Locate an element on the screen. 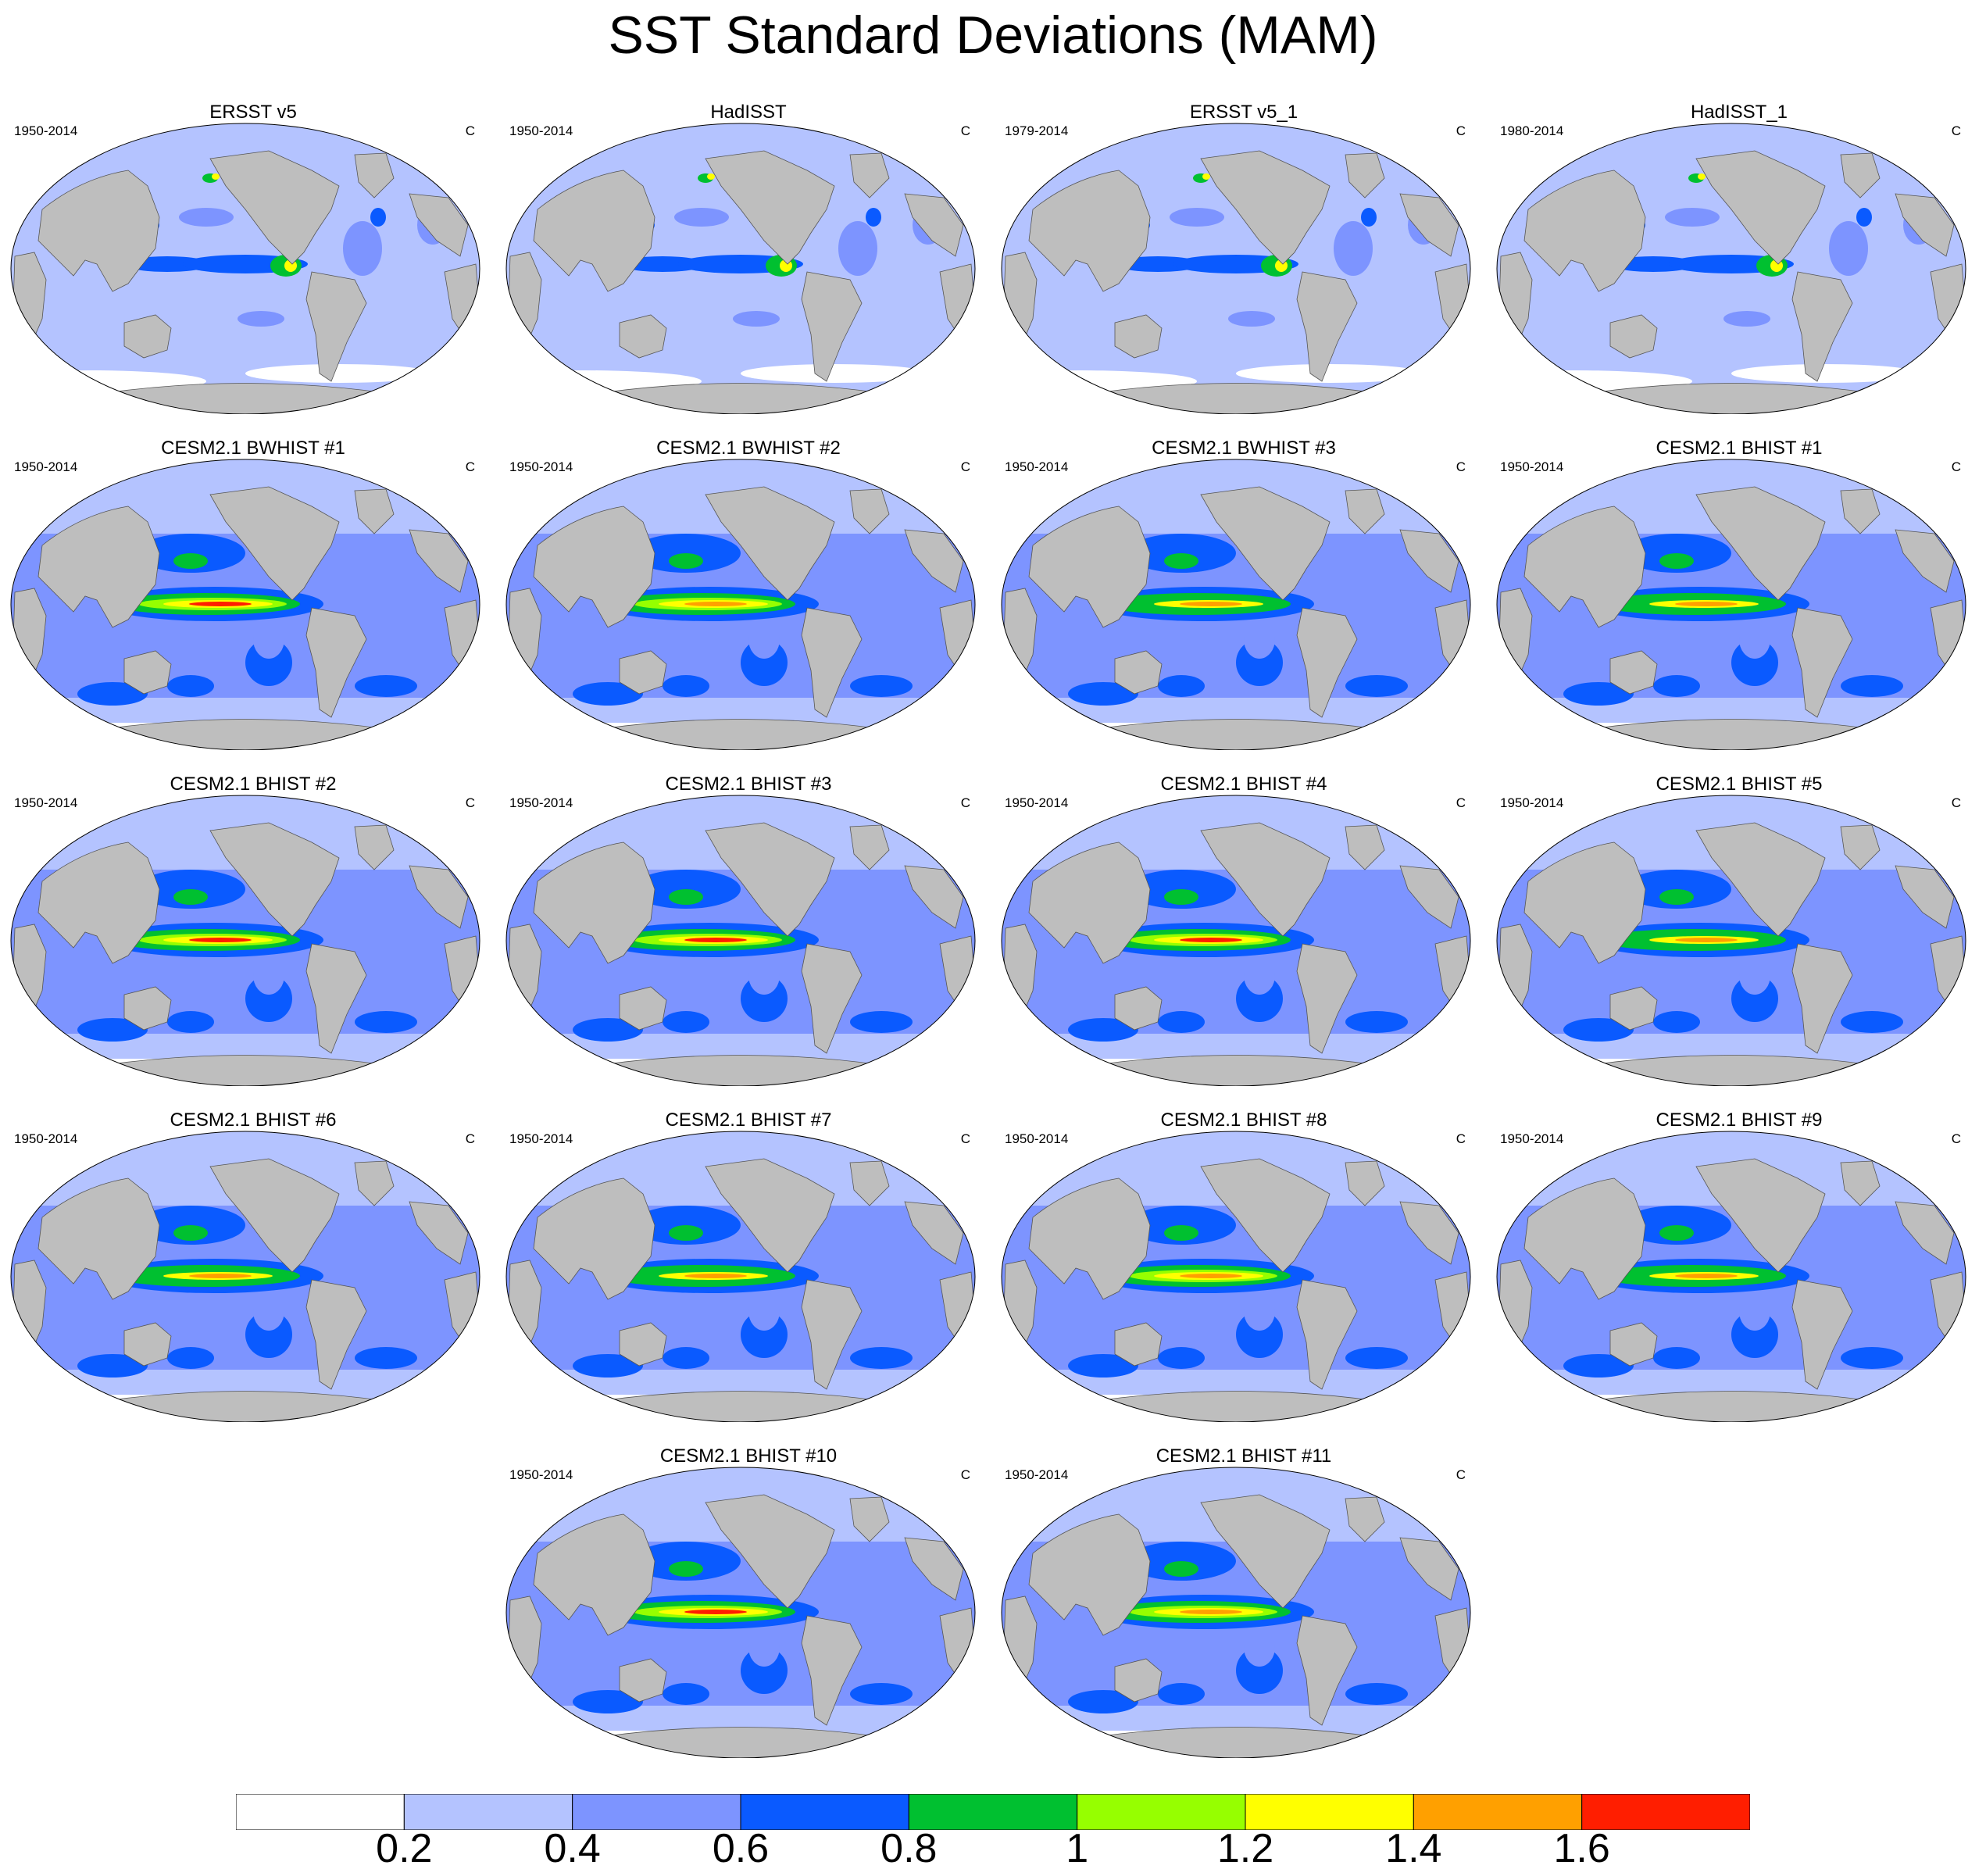 This screenshot has width=1986, height=1876. map-panel: CESM2.1 BHIST #11 1950-2014 C is located at coordinates (1243, 1601).